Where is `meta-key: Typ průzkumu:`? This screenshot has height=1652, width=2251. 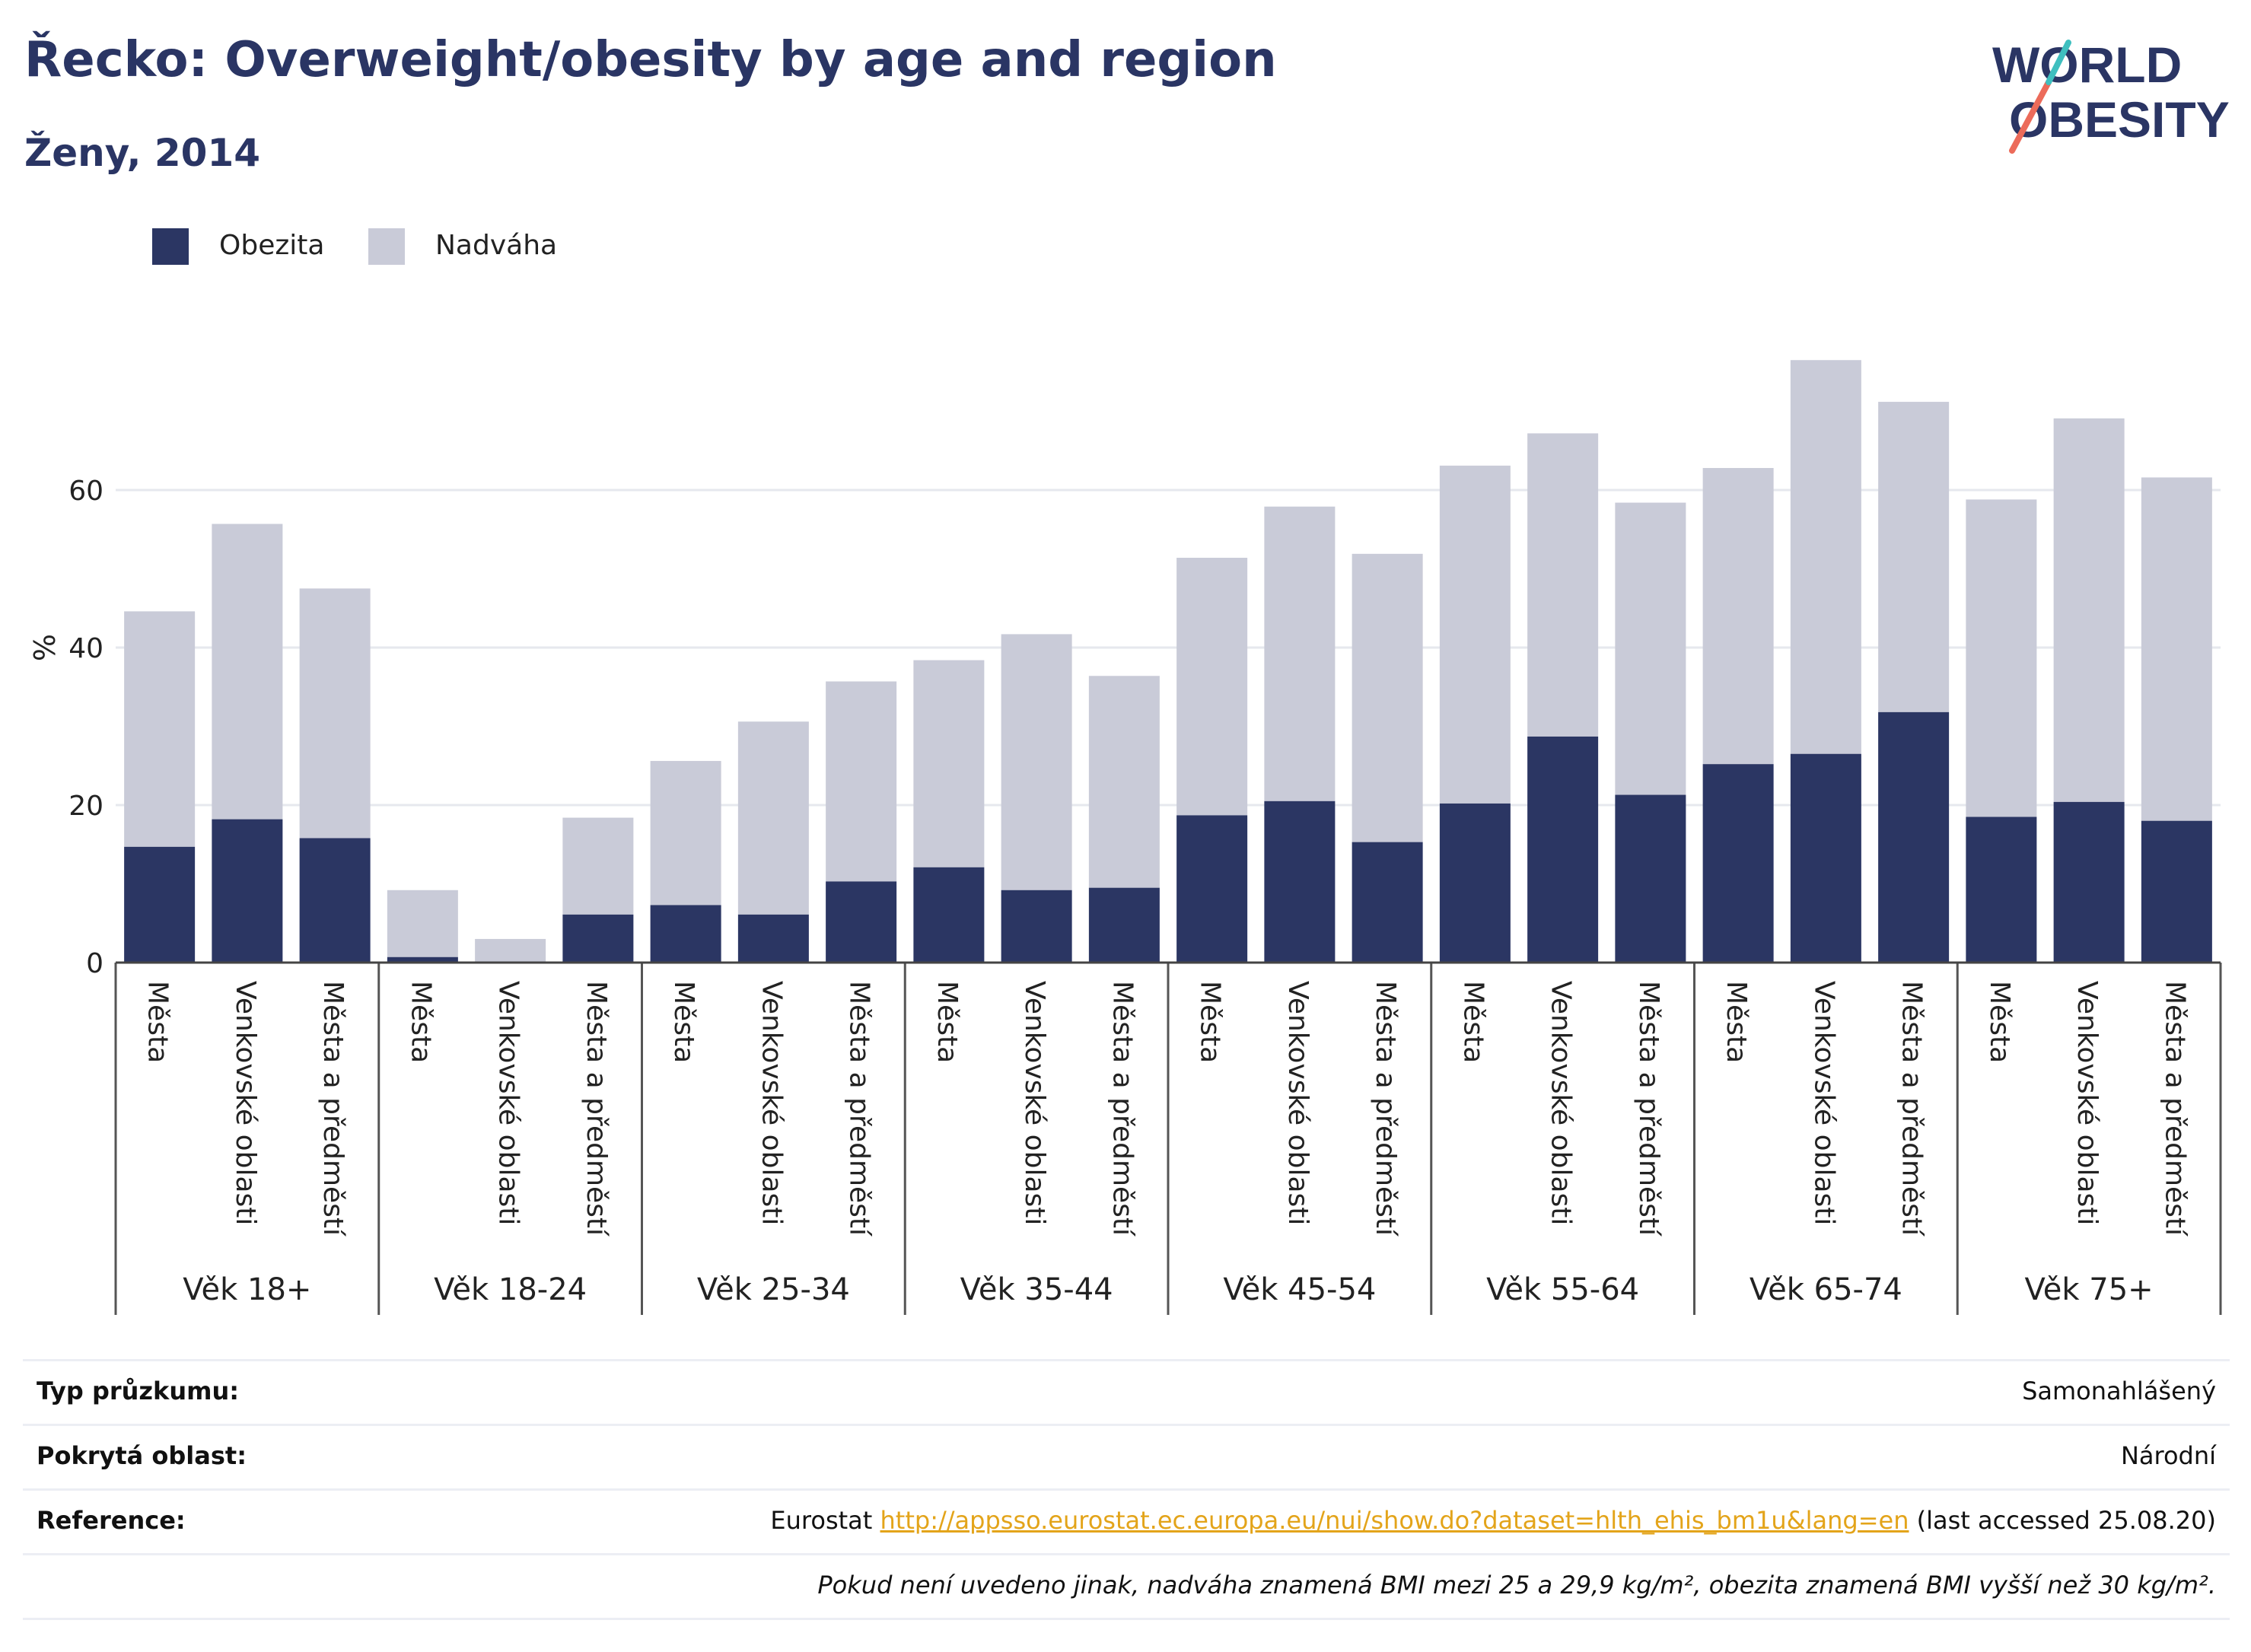
meta-key: Typ průzkumu: is located at coordinates (138, 1391).